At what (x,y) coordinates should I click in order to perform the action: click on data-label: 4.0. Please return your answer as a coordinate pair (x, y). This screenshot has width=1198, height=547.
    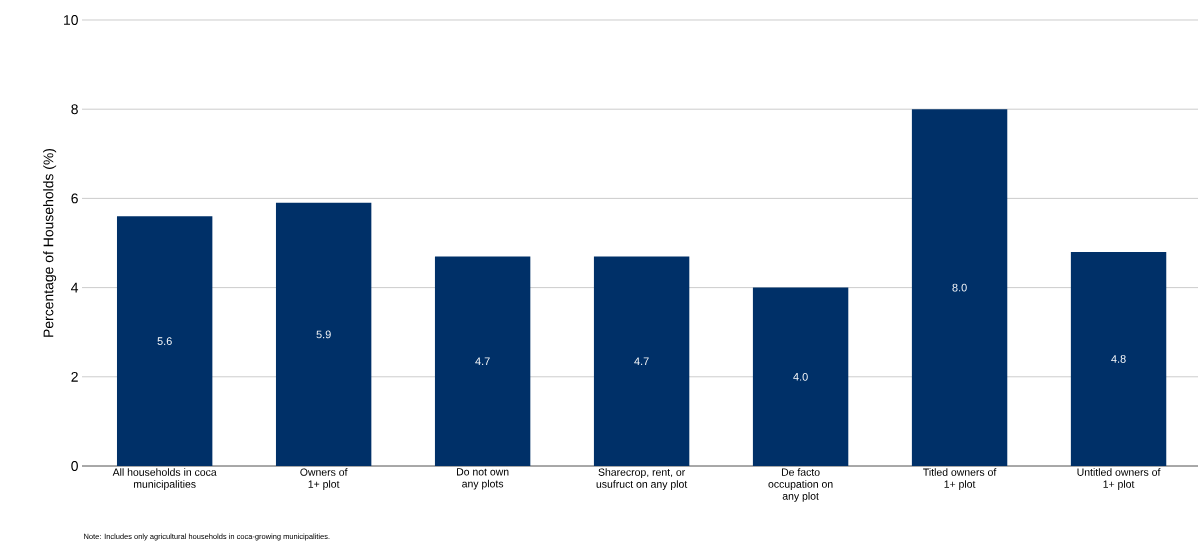
    Looking at the image, I should click on (800, 376).